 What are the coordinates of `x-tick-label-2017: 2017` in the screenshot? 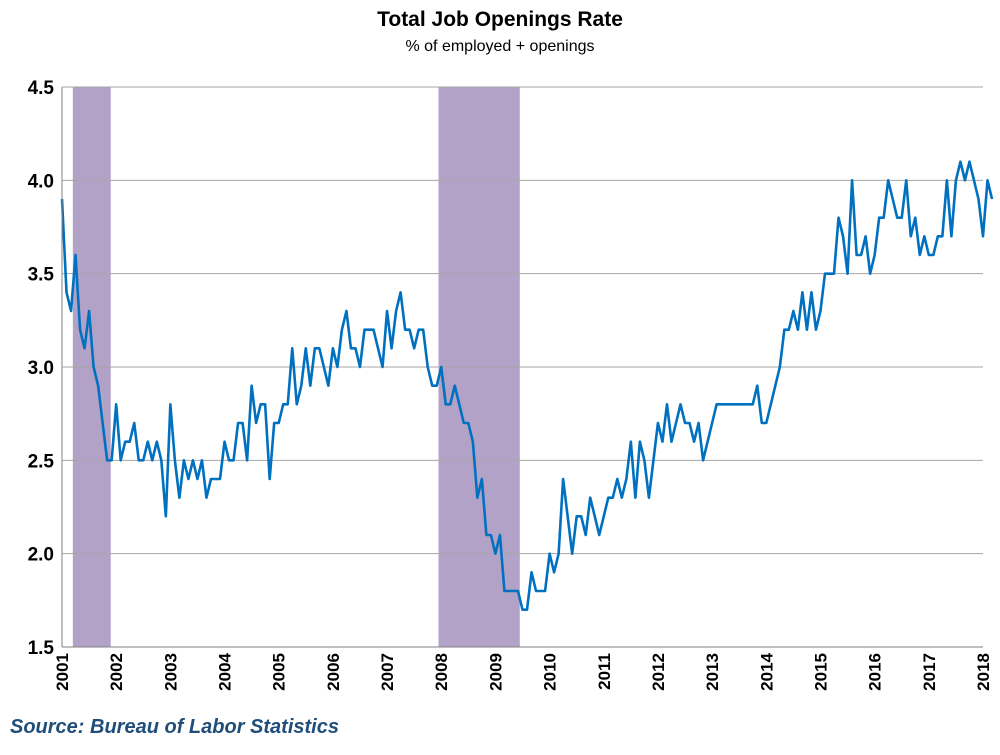 It's located at (929, 672).